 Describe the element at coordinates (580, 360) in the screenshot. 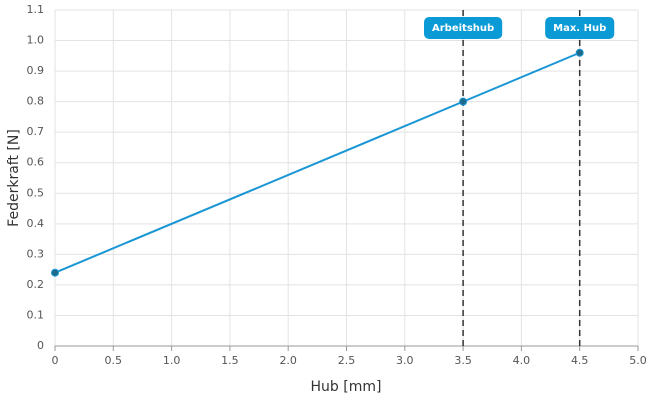

I see `x-tick-label: 4.5` at that location.